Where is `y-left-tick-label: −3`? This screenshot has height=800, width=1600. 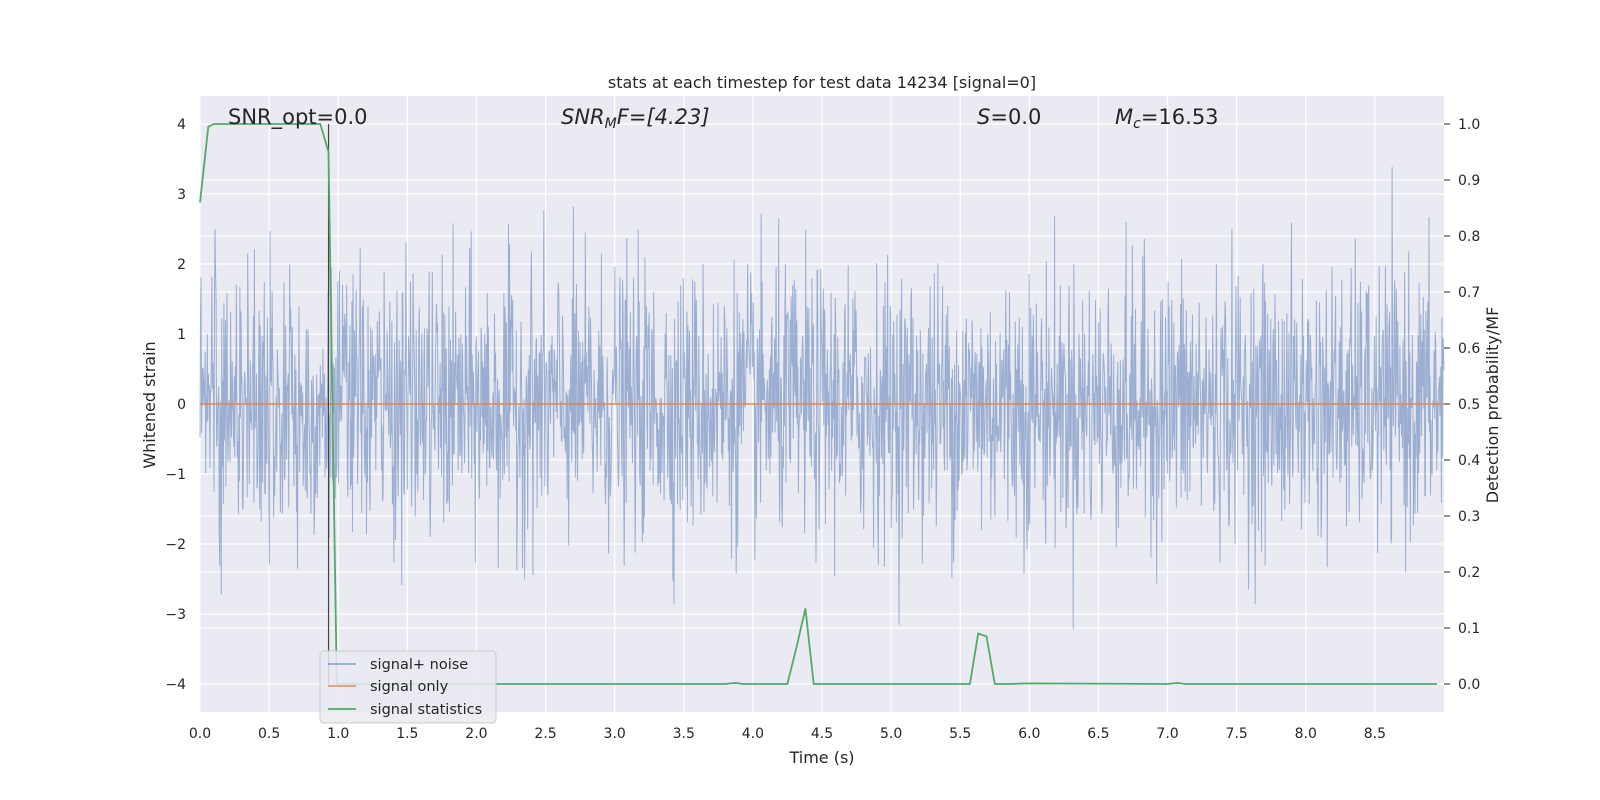
y-left-tick-label: −3 is located at coordinates (175, 615).